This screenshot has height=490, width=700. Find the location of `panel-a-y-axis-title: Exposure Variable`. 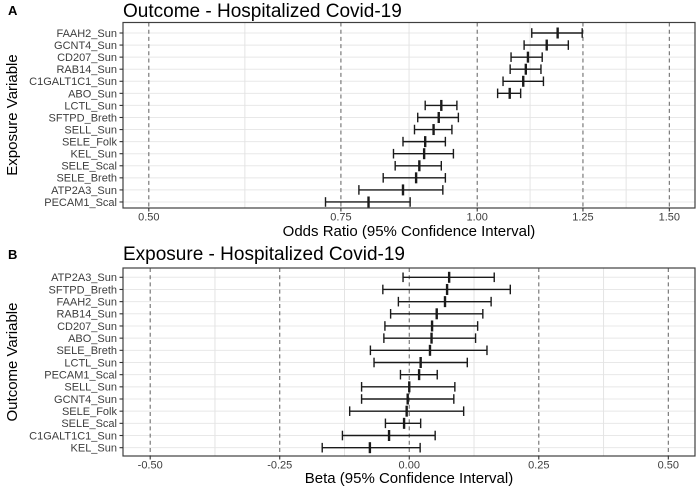

panel-a-y-axis-title: Exposure Variable is located at coordinates (12, 115).